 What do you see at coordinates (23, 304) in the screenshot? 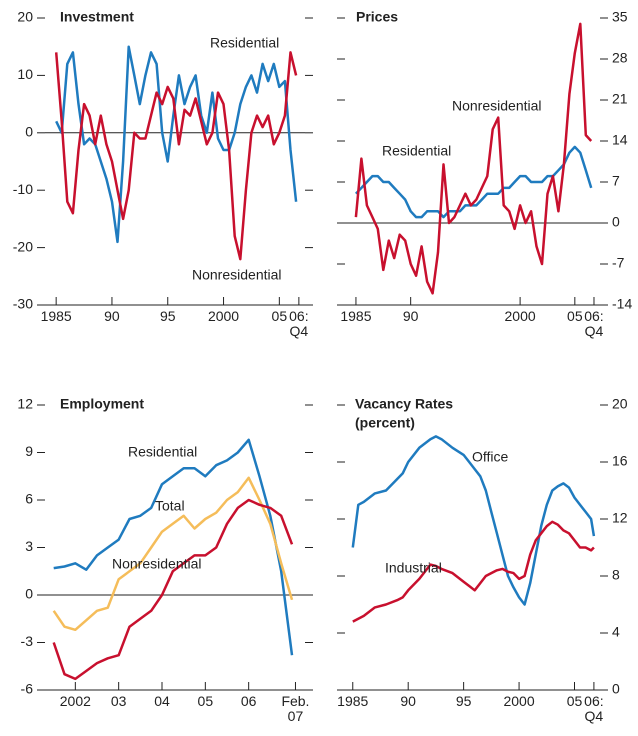
I see `y-tick-label: -30` at bounding box center [23, 304].